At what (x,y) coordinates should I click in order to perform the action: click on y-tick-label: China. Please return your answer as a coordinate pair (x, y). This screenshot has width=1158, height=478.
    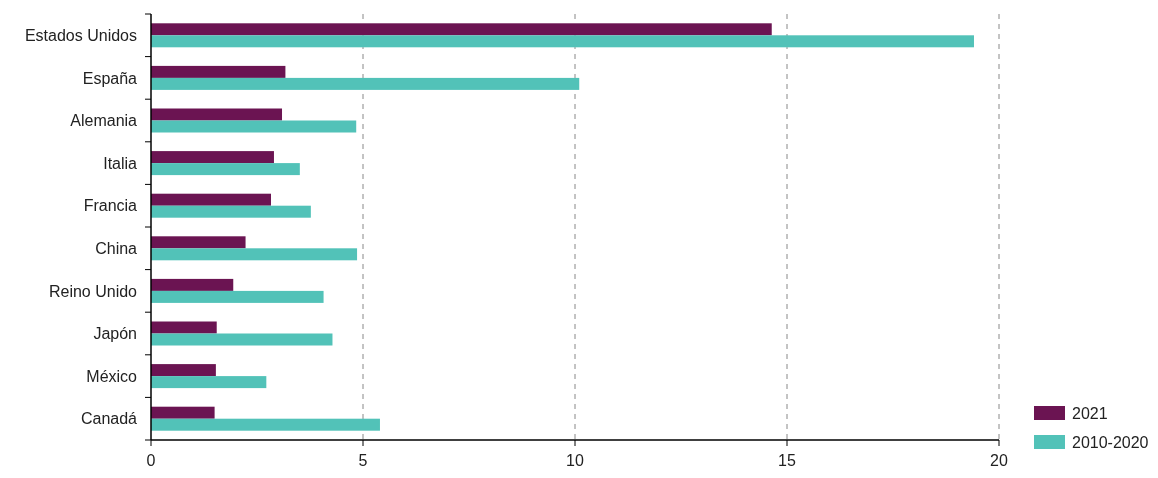
    Looking at the image, I should click on (116, 248).